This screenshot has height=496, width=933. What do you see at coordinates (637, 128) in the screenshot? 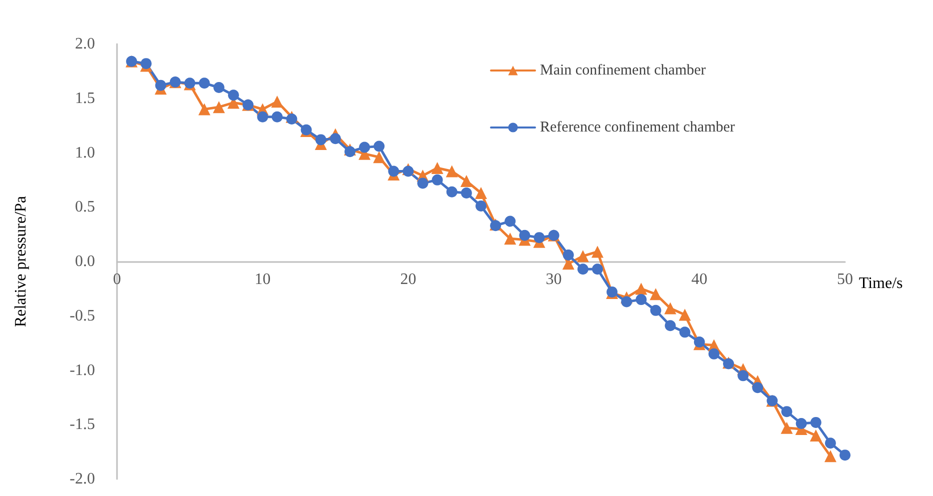
I see `legend-label: Reference confinement chamber` at bounding box center [637, 128].